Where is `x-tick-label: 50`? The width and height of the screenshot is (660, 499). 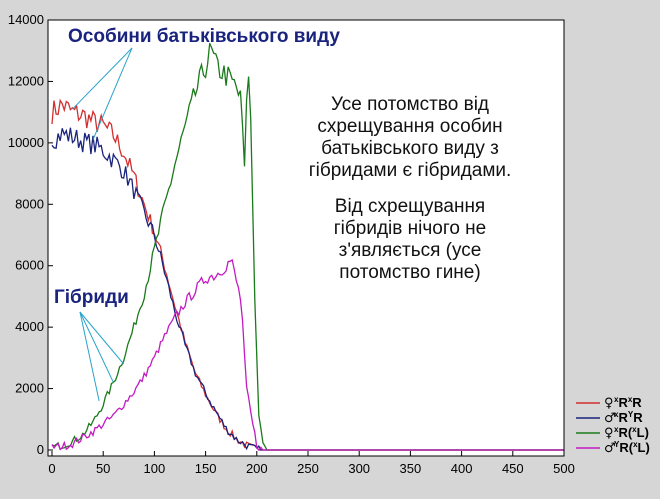
x-tick-label: 50 is located at coordinates (103, 468).